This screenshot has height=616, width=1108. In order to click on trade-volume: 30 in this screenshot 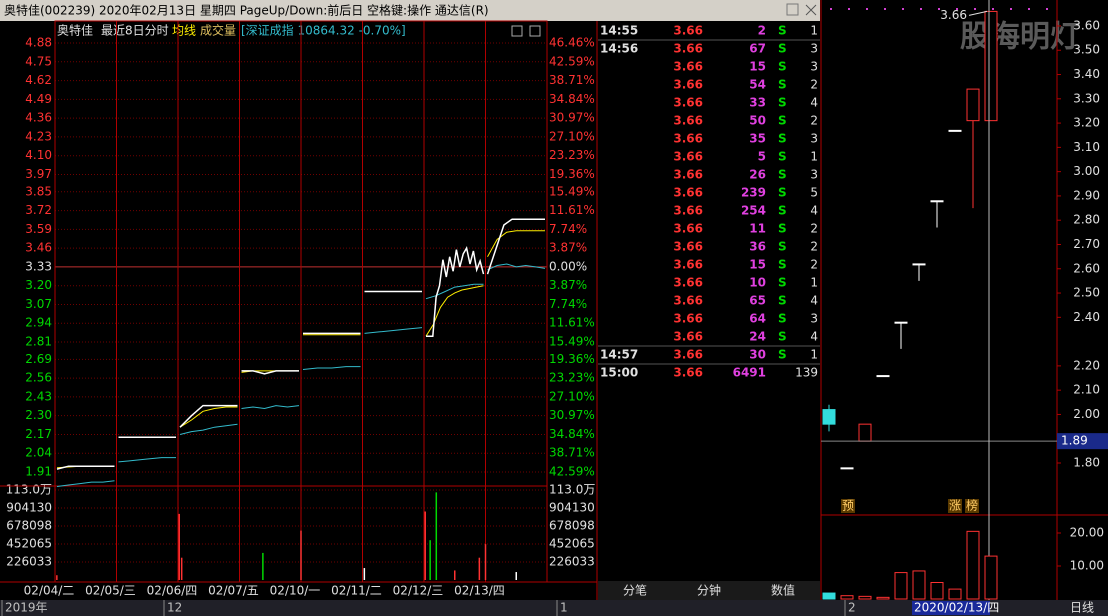, I will do `click(757, 355)`.